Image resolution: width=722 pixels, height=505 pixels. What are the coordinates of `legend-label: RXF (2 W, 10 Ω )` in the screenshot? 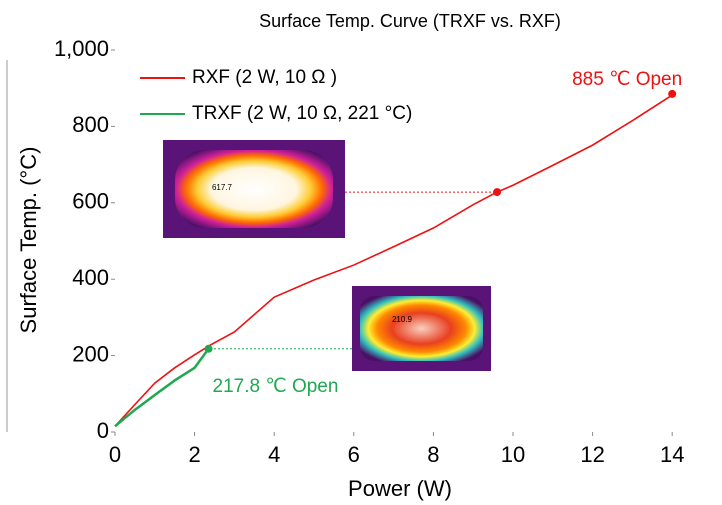 It's located at (264, 77).